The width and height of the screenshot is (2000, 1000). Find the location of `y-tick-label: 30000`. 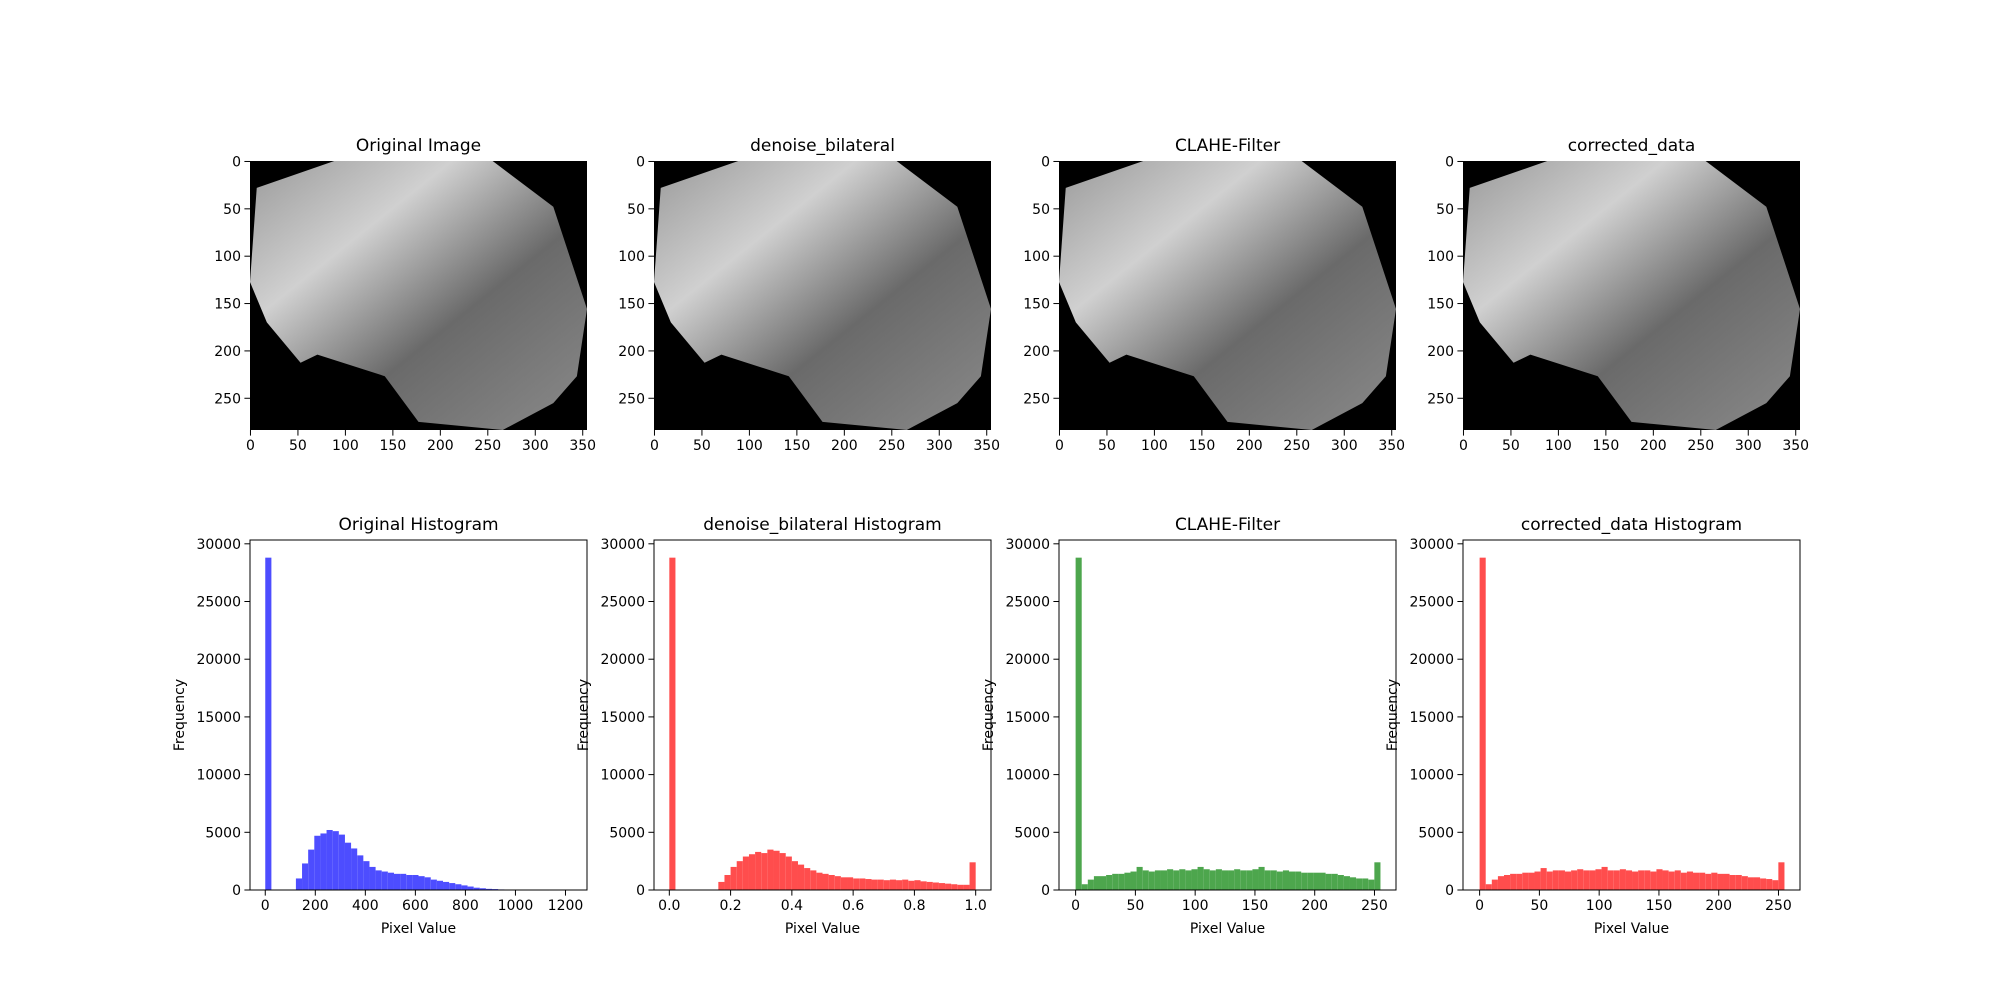

y-tick-label: 30000 is located at coordinates (1027, 545).